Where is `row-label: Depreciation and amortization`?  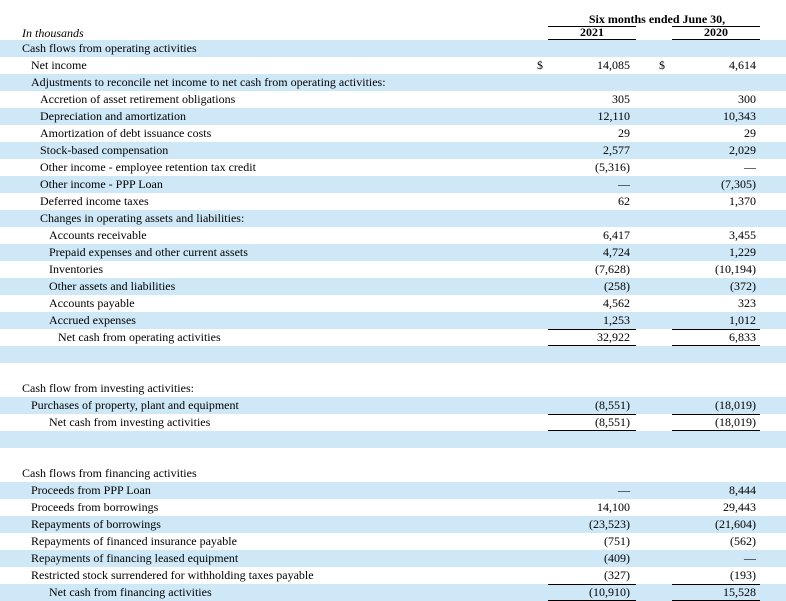
row-label: Depreciation and amortization is located at coordinates (113, 116).